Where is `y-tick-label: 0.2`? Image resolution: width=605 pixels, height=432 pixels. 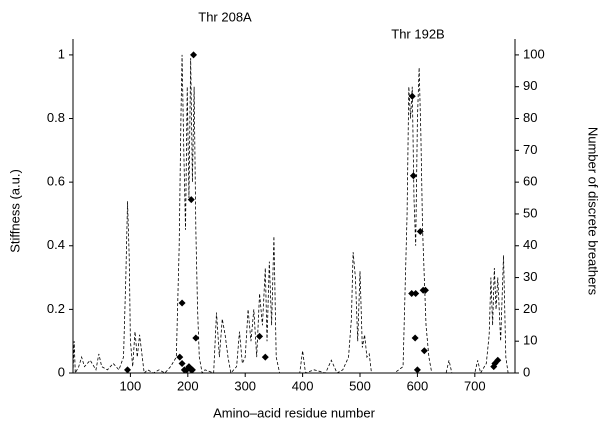 y-tick-label: 0.2 is located at coordinates (56, 308).